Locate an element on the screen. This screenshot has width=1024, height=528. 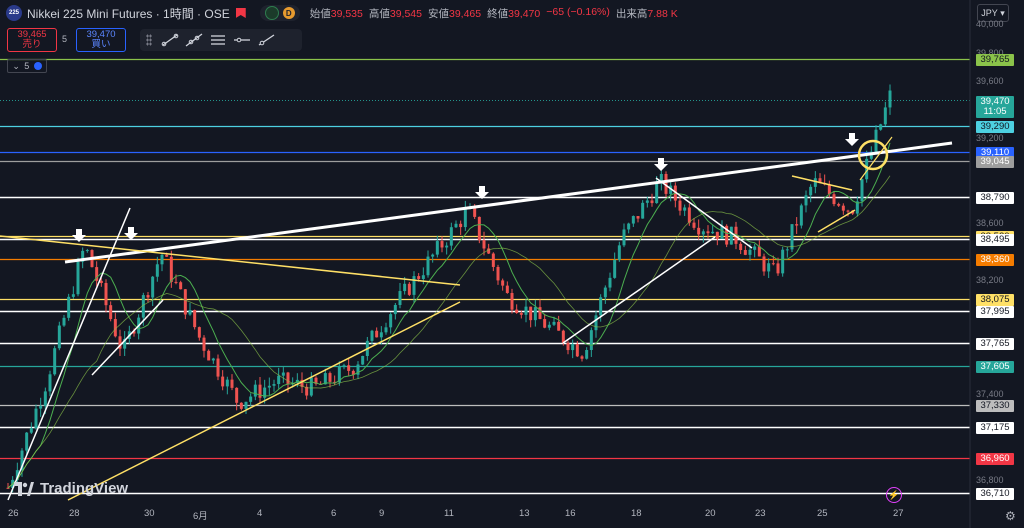
extended-line-tool-icon is located at coordinates (194, 40).